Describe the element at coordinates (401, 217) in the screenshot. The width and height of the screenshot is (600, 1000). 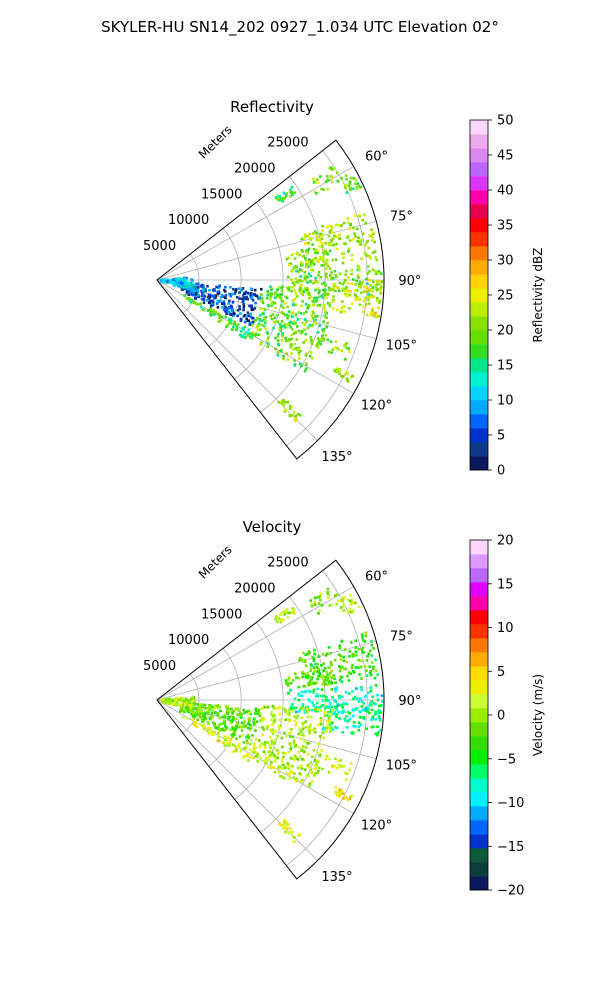
I see `reflectivity-azimuth-tick-label: 75°` at that location.